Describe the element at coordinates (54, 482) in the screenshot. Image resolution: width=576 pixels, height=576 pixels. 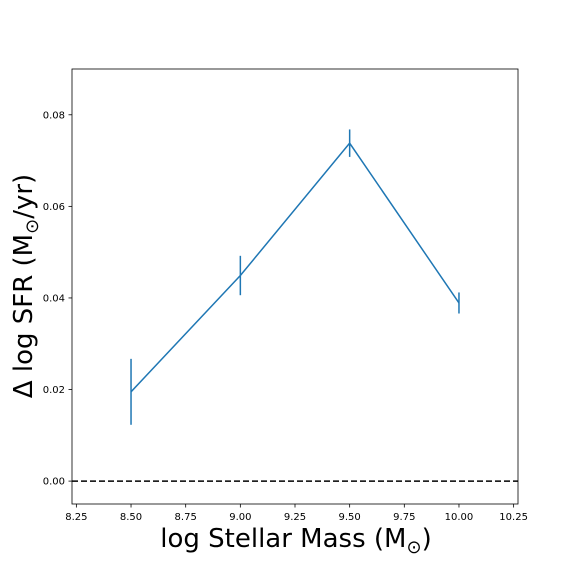
I see `y-tick-label: 0.00` at that location.